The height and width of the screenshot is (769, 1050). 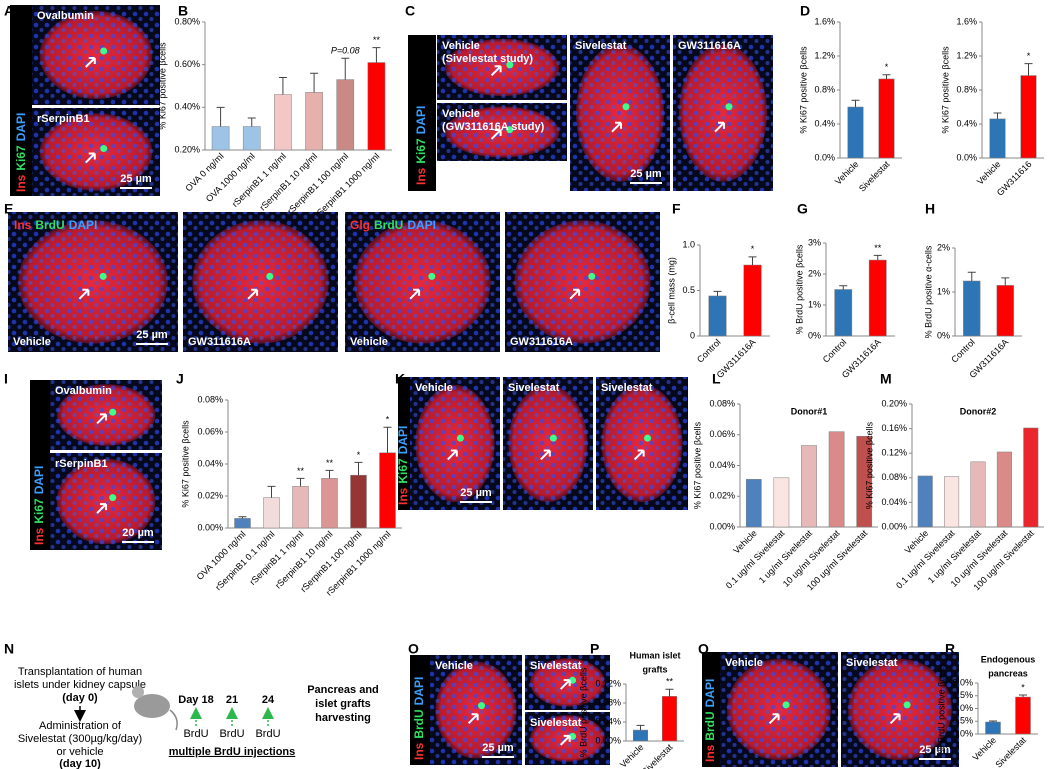 I want to click on y-tick-label: 0.02%, so click(x=722, y=496).